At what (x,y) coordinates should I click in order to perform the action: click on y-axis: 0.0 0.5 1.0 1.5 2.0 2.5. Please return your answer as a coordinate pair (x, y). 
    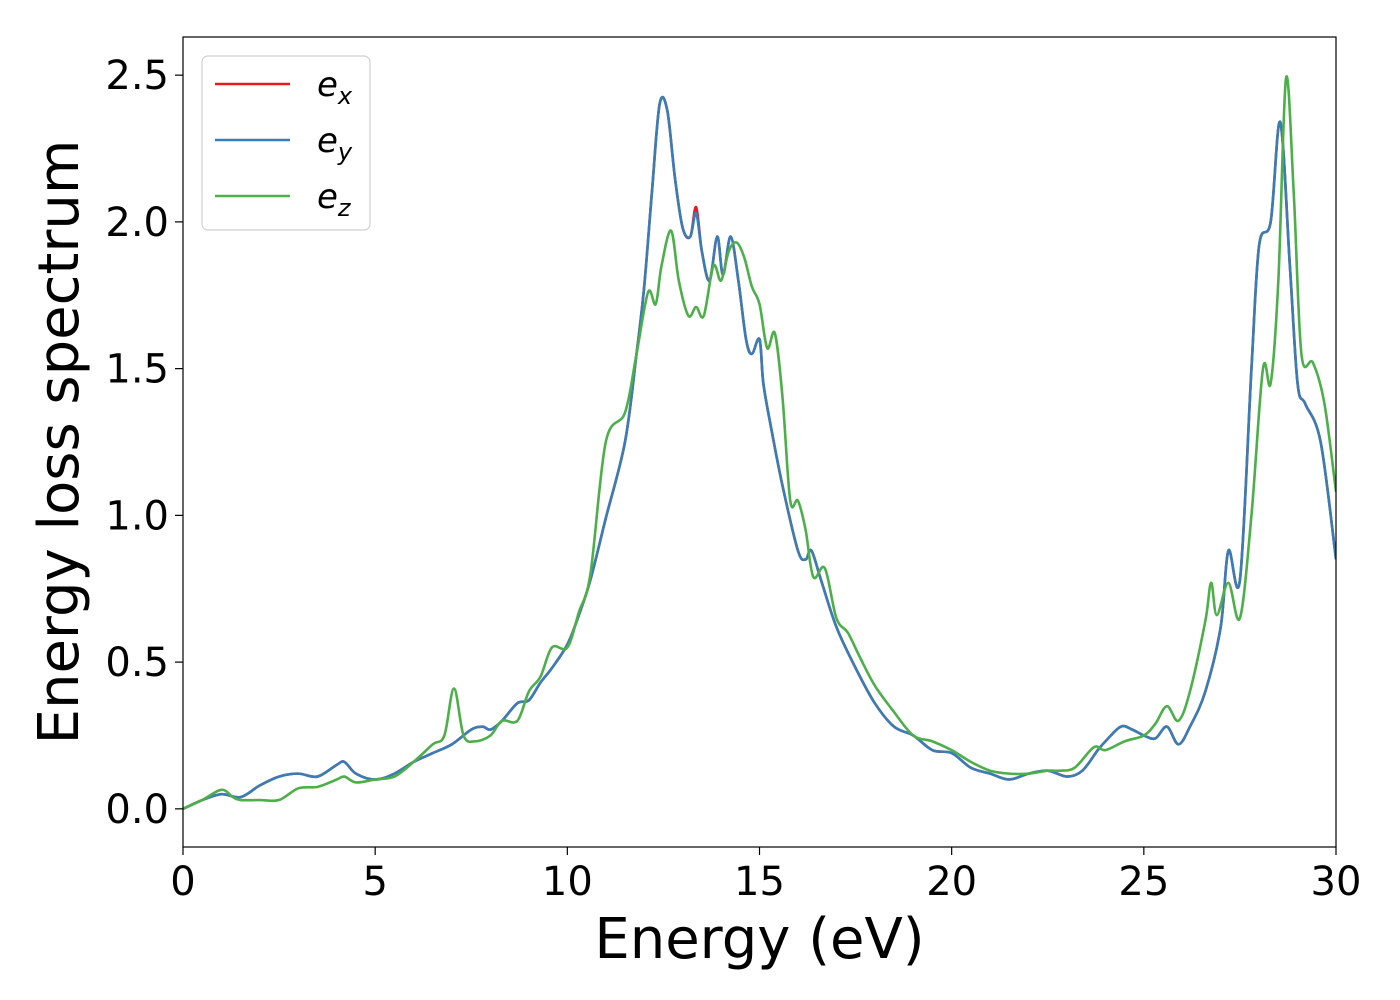
    Looking at the image, I should click on (144, 443).